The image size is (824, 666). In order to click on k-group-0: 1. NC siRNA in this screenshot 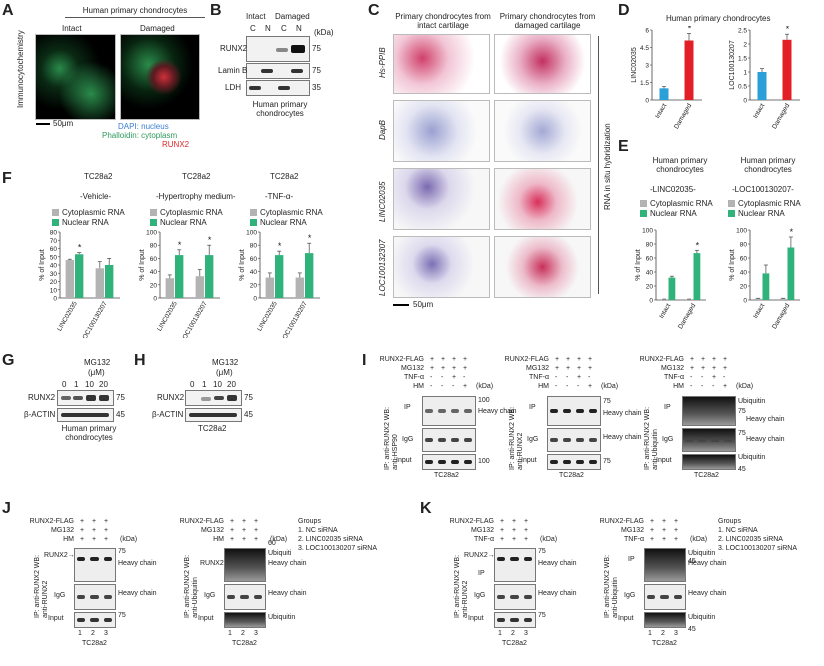, I will do `click(738, 530)`.